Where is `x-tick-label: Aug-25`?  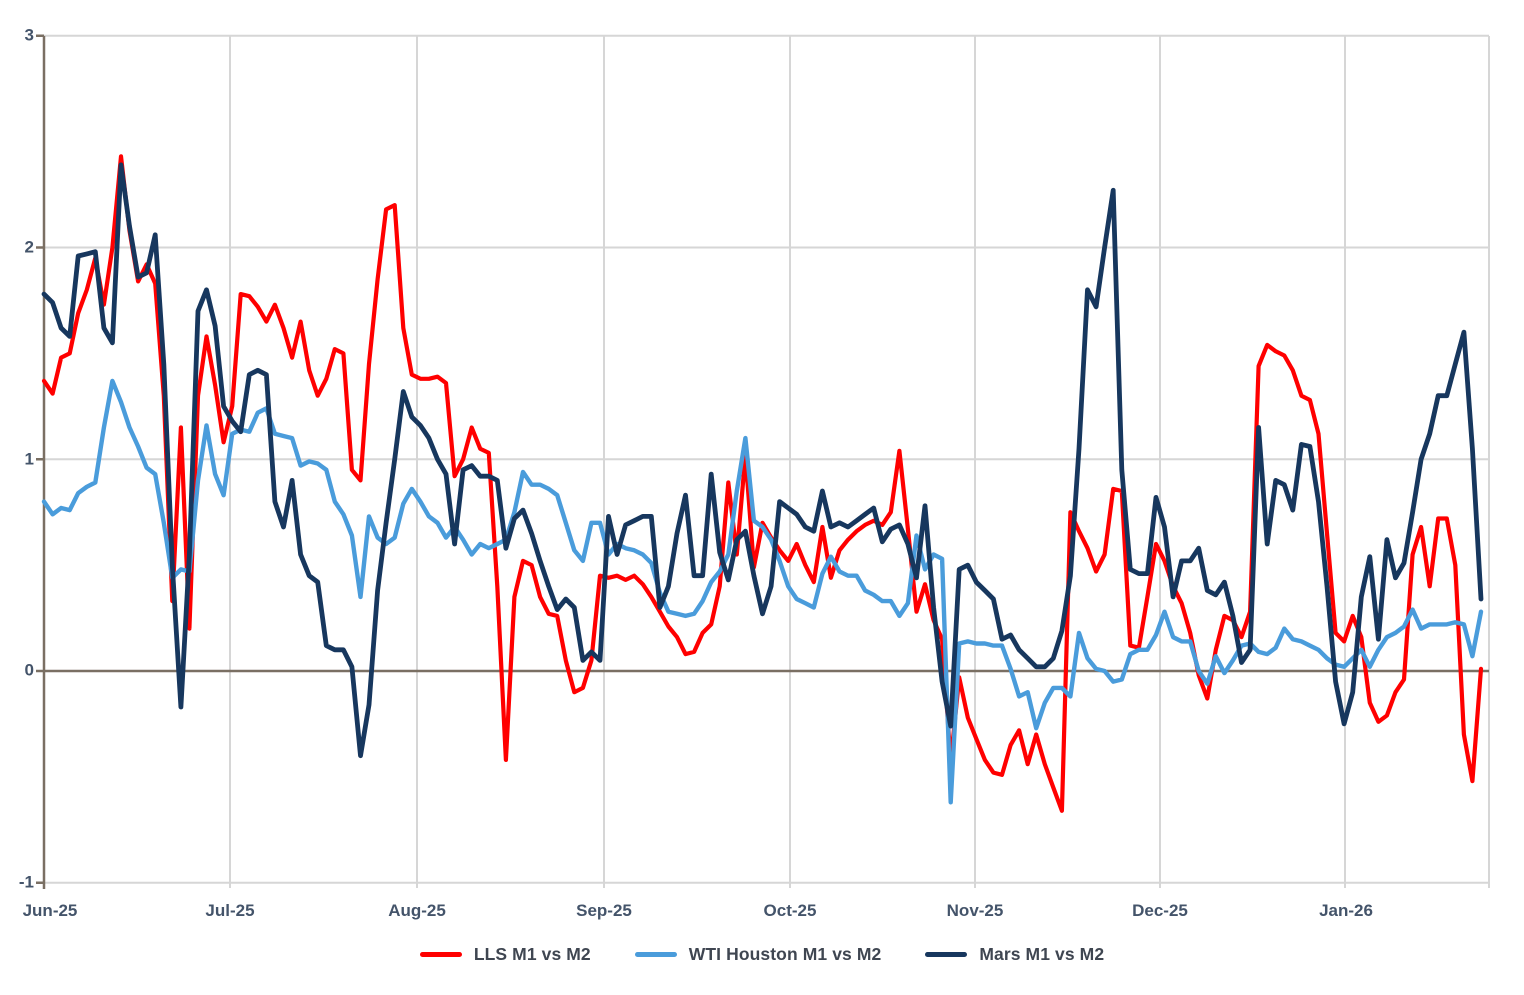 x-tick-label: Aug-25 is located at coordinates (417, 910).